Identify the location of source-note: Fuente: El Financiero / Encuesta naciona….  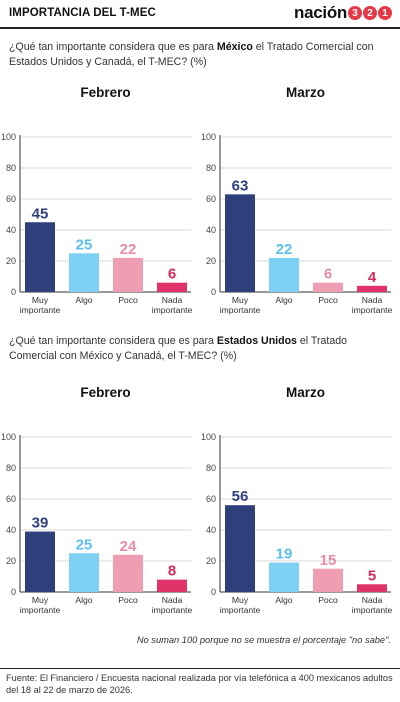
(199, 684).